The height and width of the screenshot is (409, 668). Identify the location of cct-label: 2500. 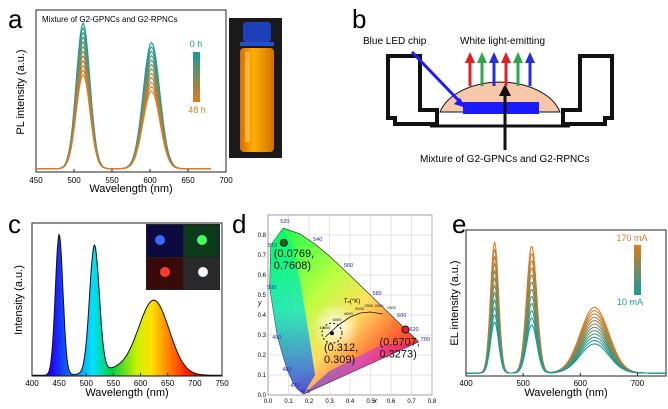
(369, 305).